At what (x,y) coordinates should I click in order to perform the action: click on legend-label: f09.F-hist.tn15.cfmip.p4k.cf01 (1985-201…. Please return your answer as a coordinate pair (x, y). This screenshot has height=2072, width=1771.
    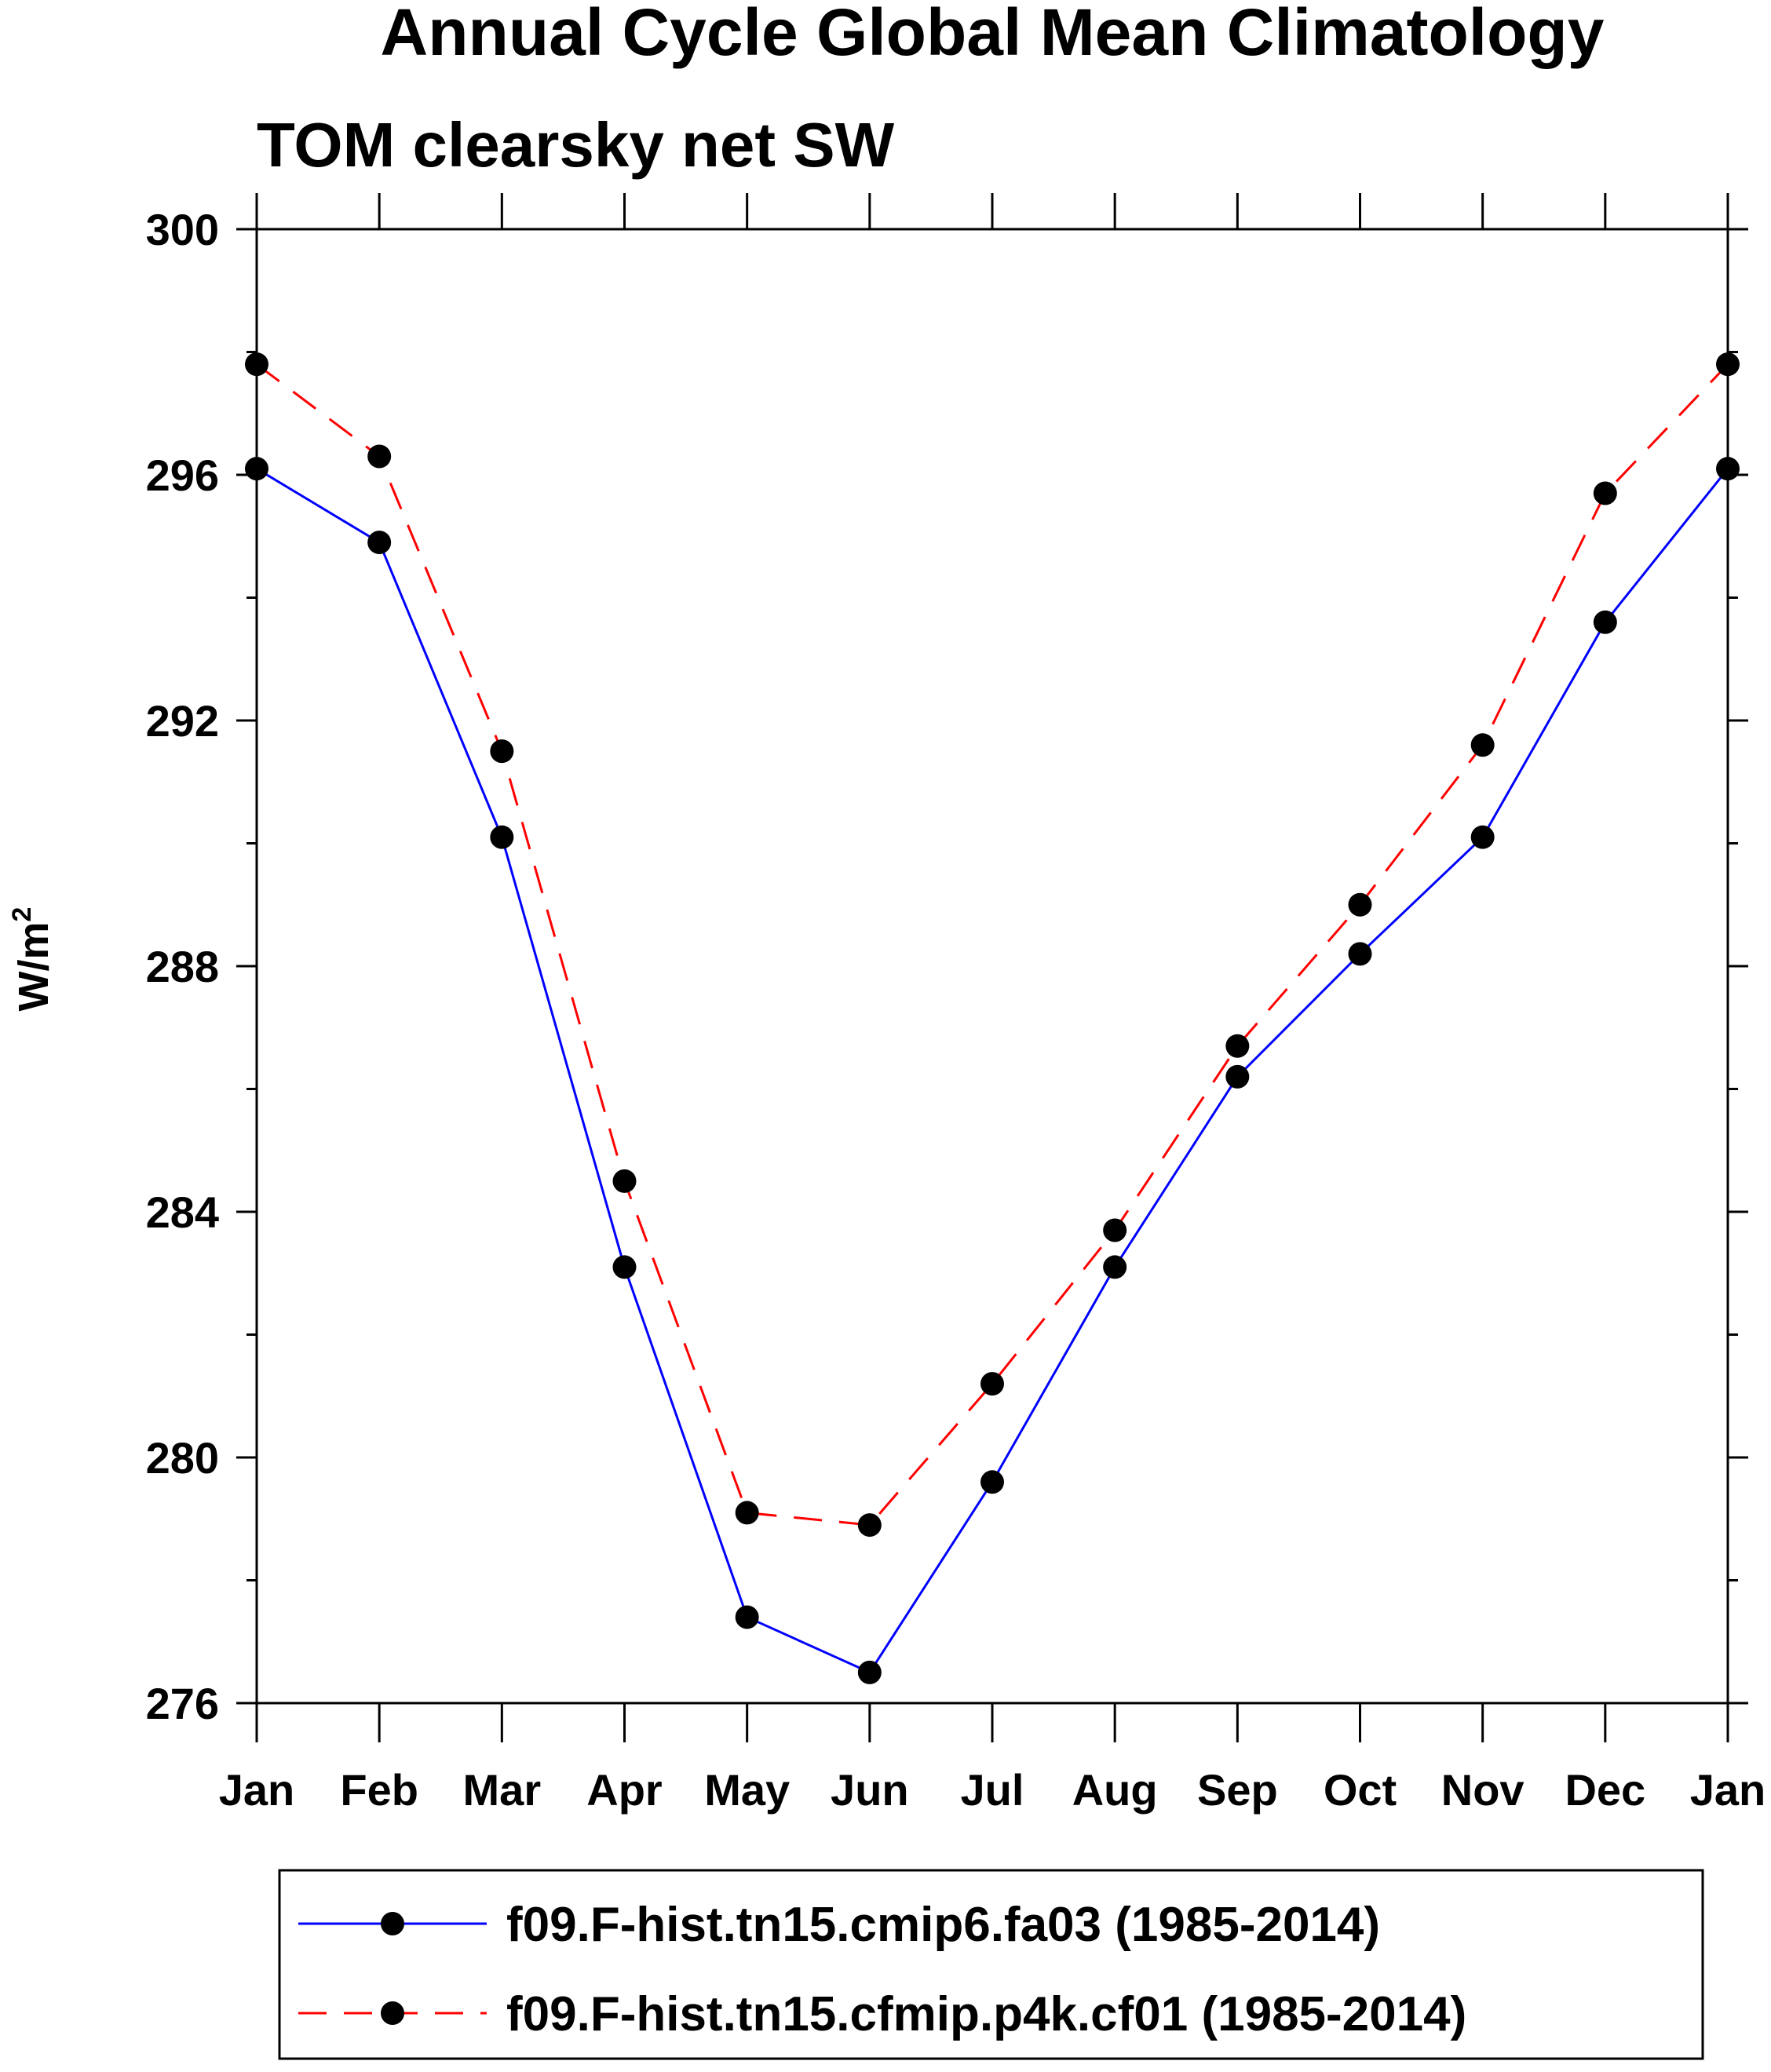
    Looking at the image, I should click on (986, 2014).